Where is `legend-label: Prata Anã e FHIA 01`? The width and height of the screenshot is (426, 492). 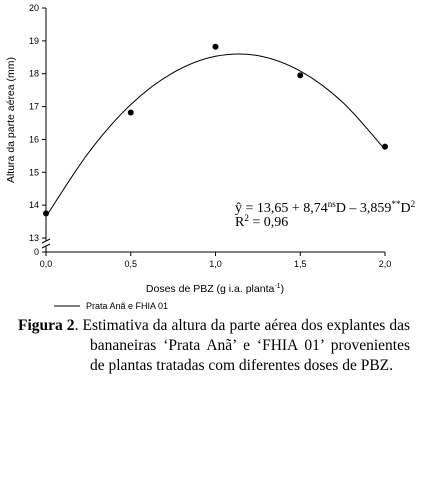 legend-label: Prata Anã e FHIA 01 is located at coordinates (127, 306).